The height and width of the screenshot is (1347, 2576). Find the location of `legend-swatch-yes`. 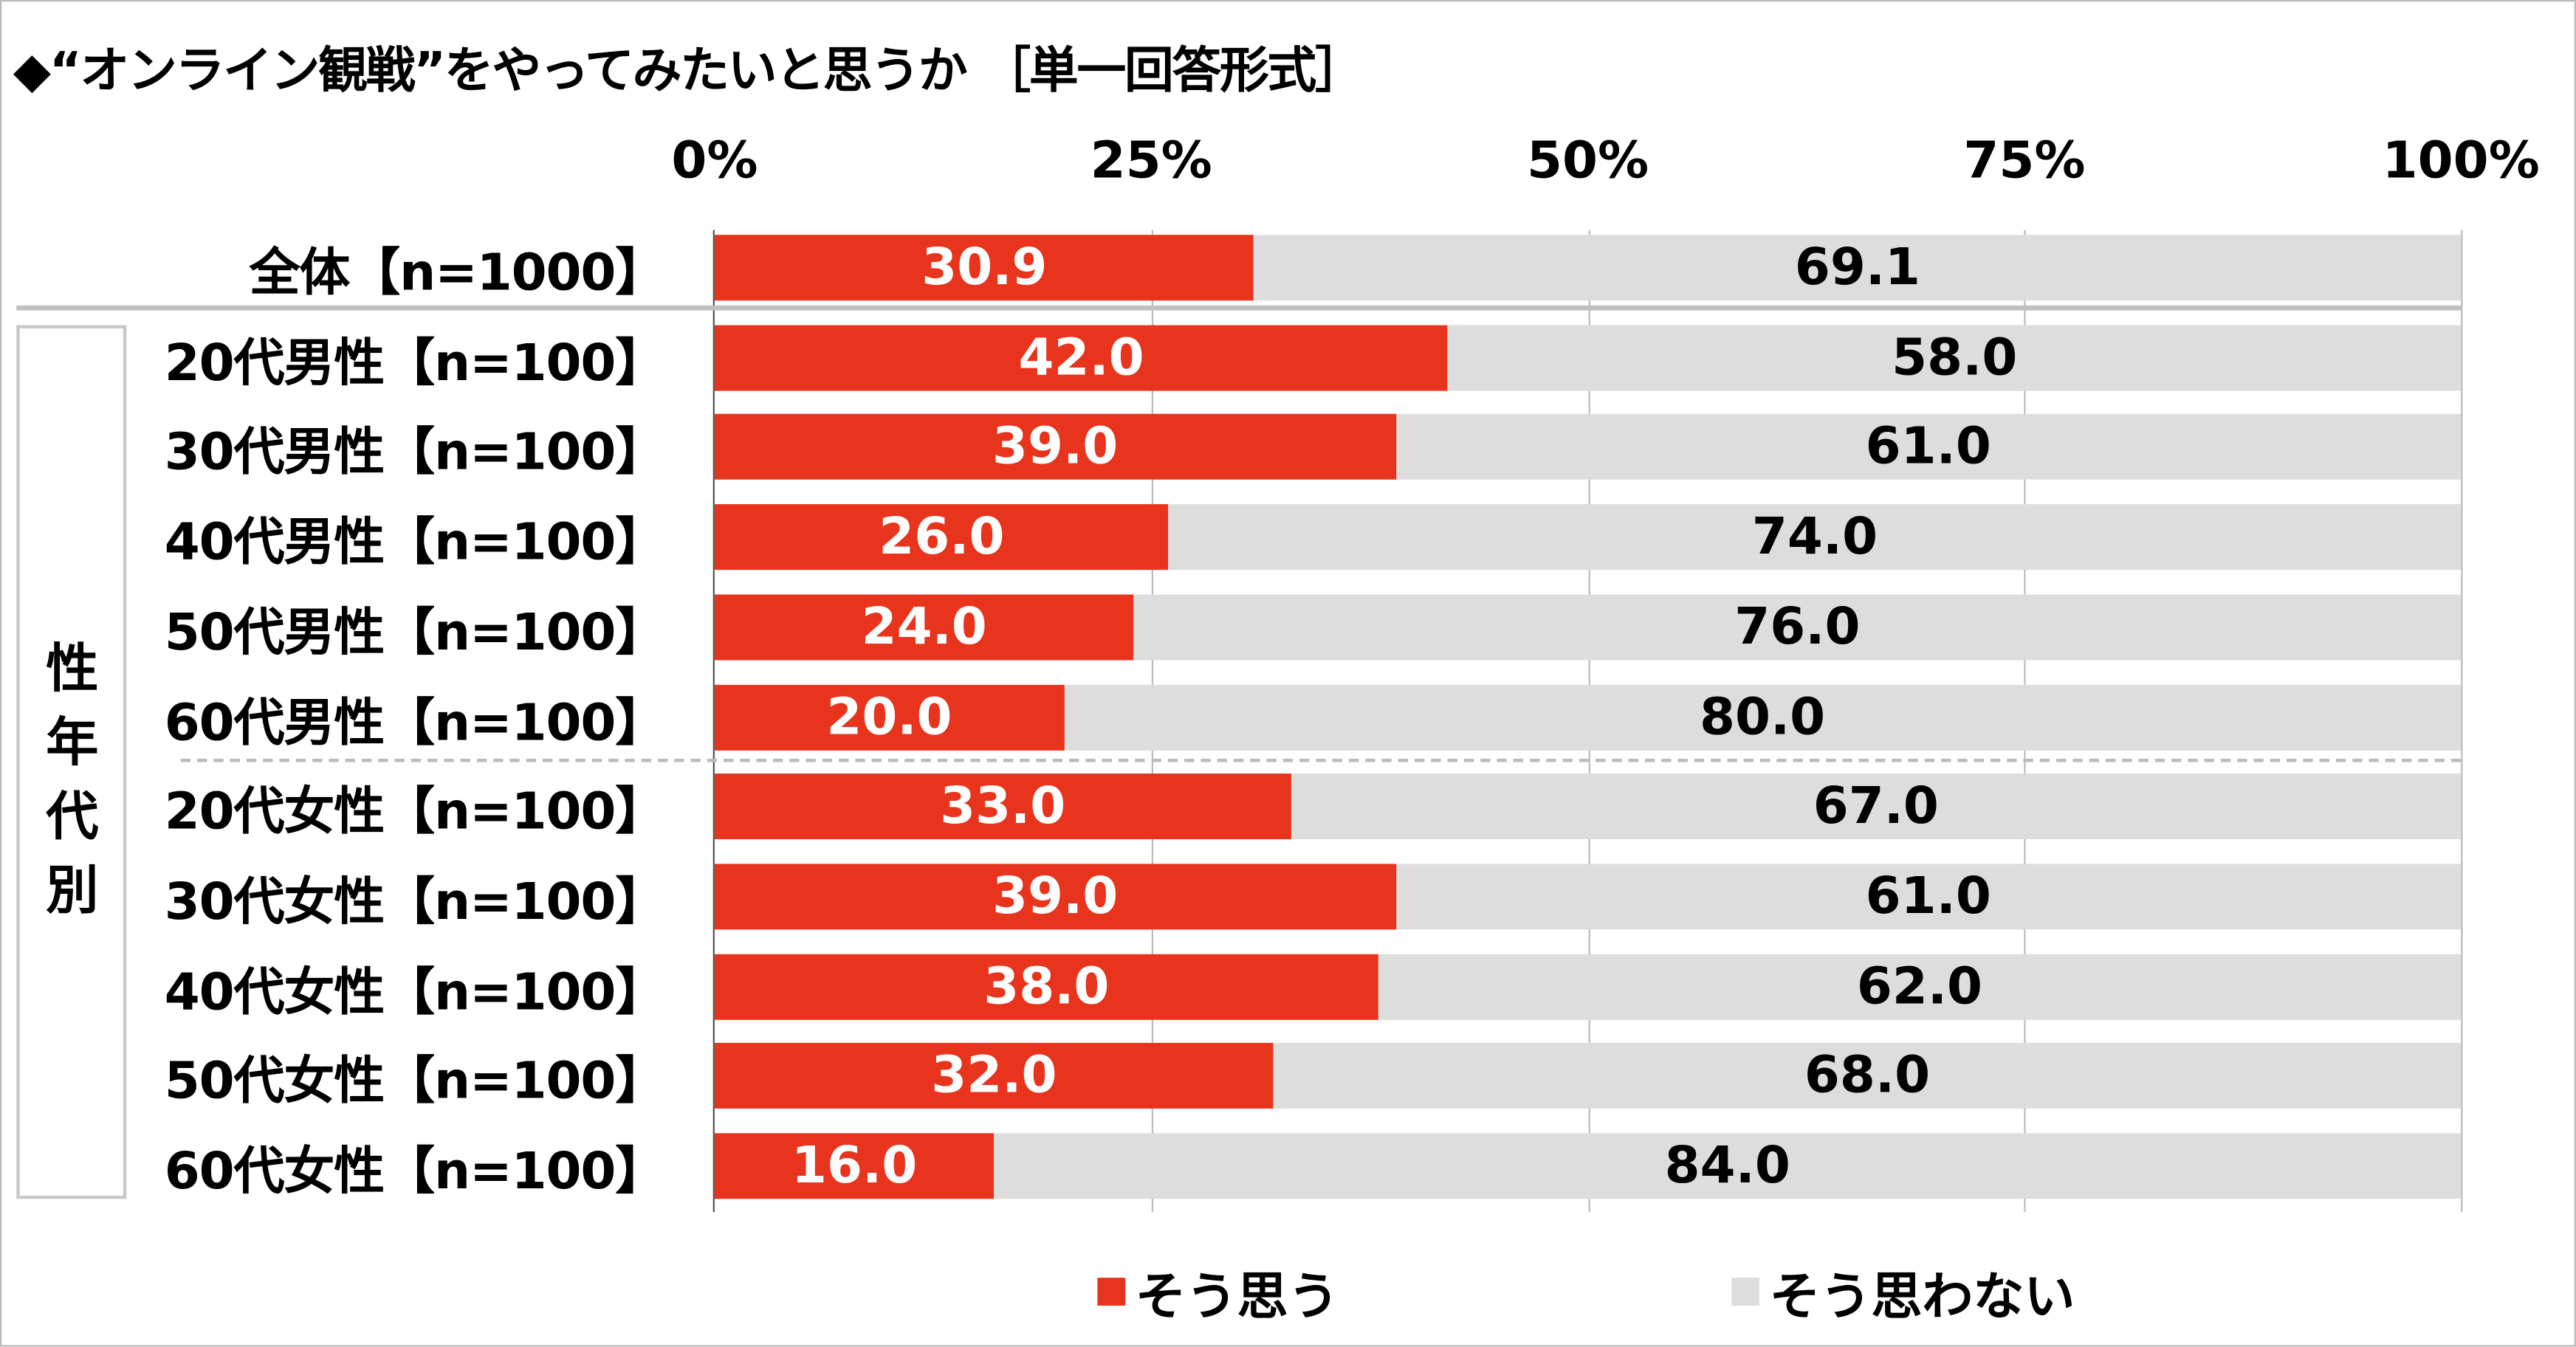

legend-swatch-yes is located at coordinates (1111, 1292).